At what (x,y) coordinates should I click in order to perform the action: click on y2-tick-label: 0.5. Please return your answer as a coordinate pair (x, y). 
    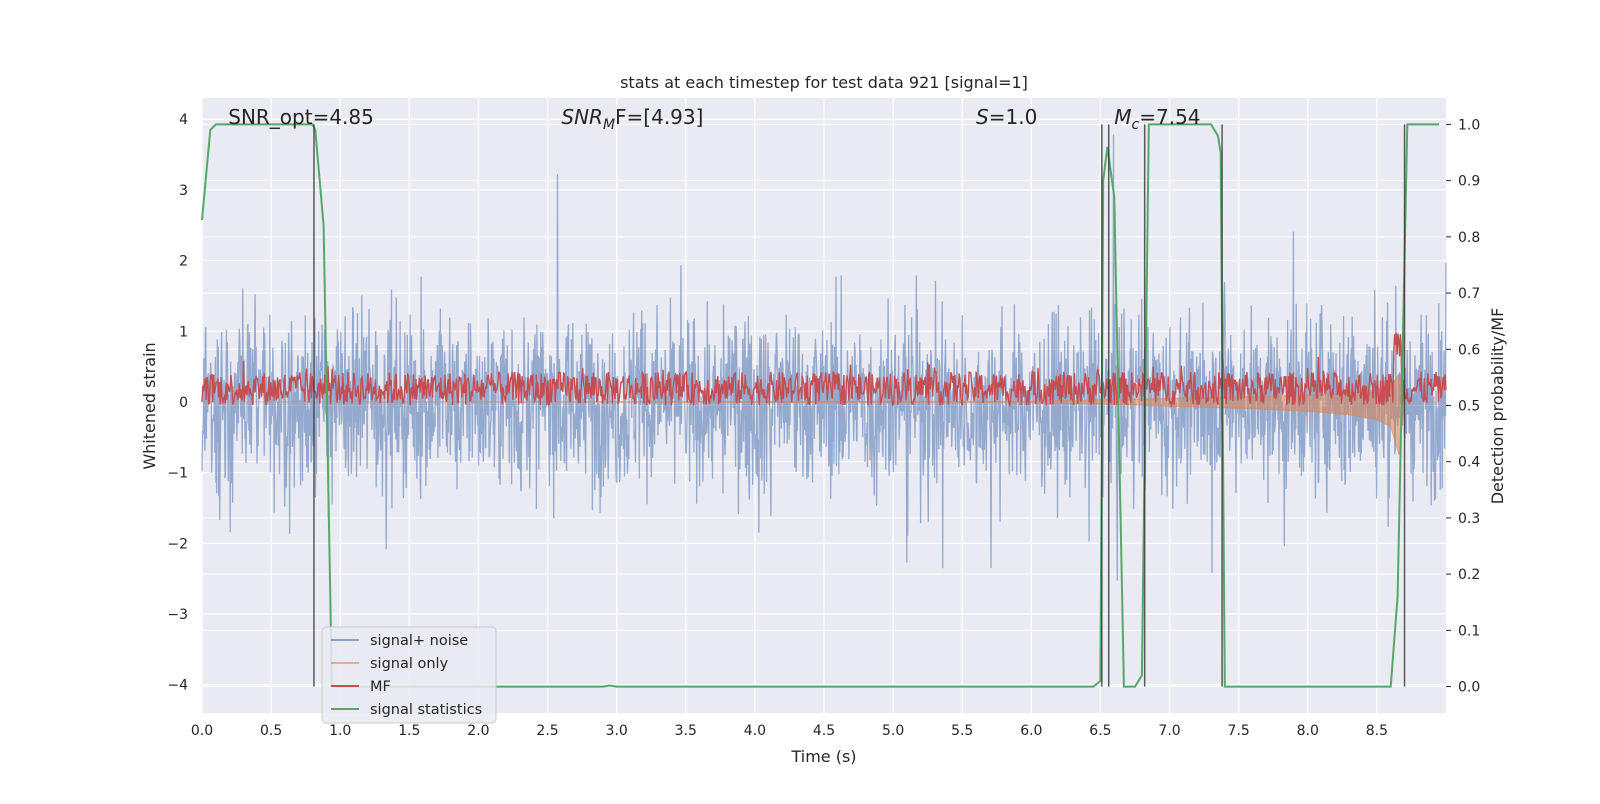
    Looking at the image, I should click on (1469, 407).